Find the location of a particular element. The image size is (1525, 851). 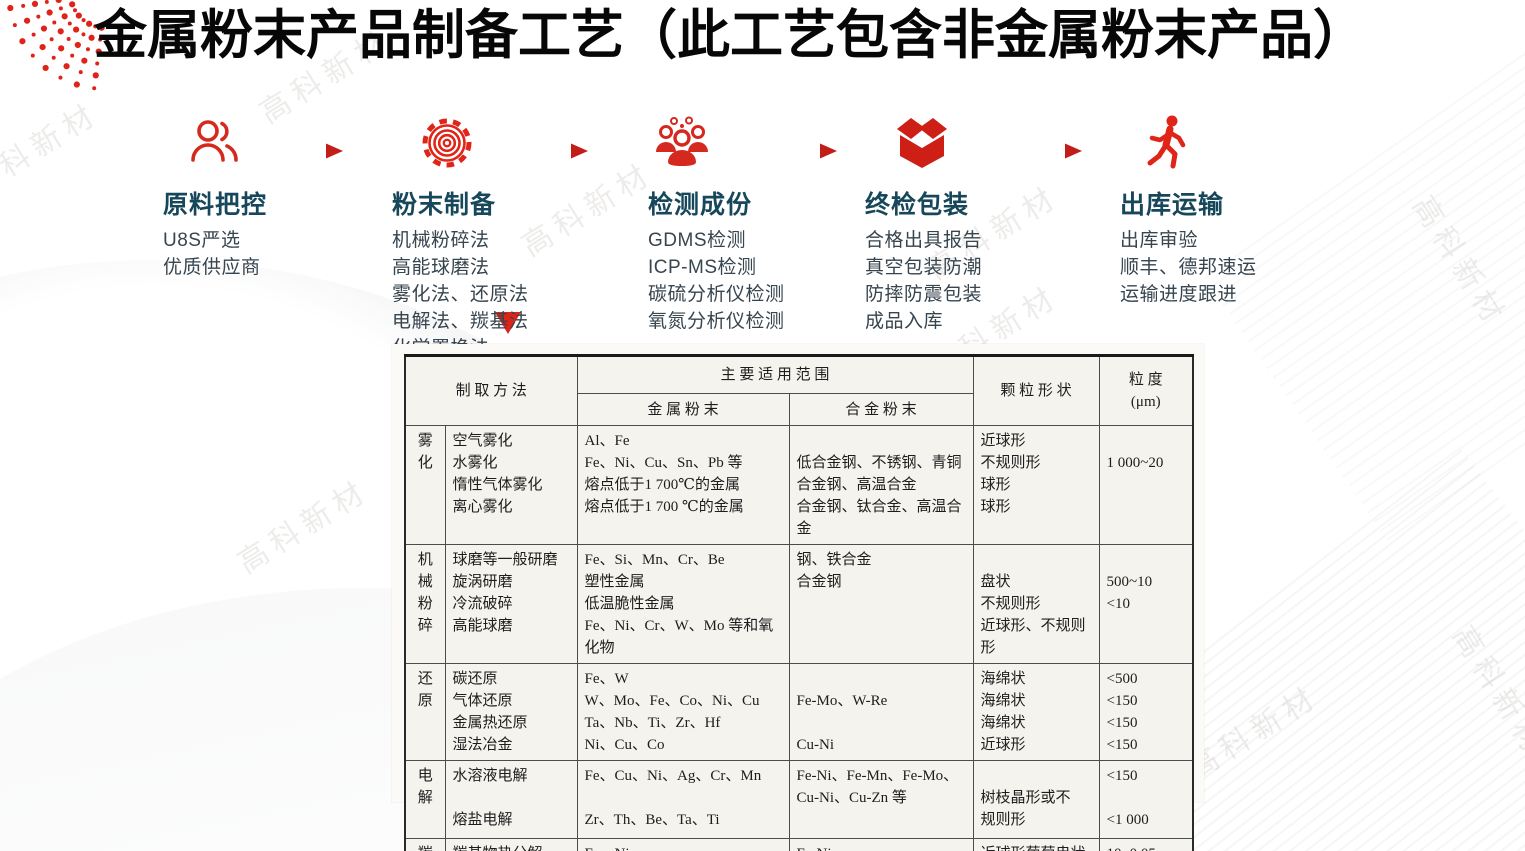

metal-cell: Fe、Ni is located at coordinates (683, 844).